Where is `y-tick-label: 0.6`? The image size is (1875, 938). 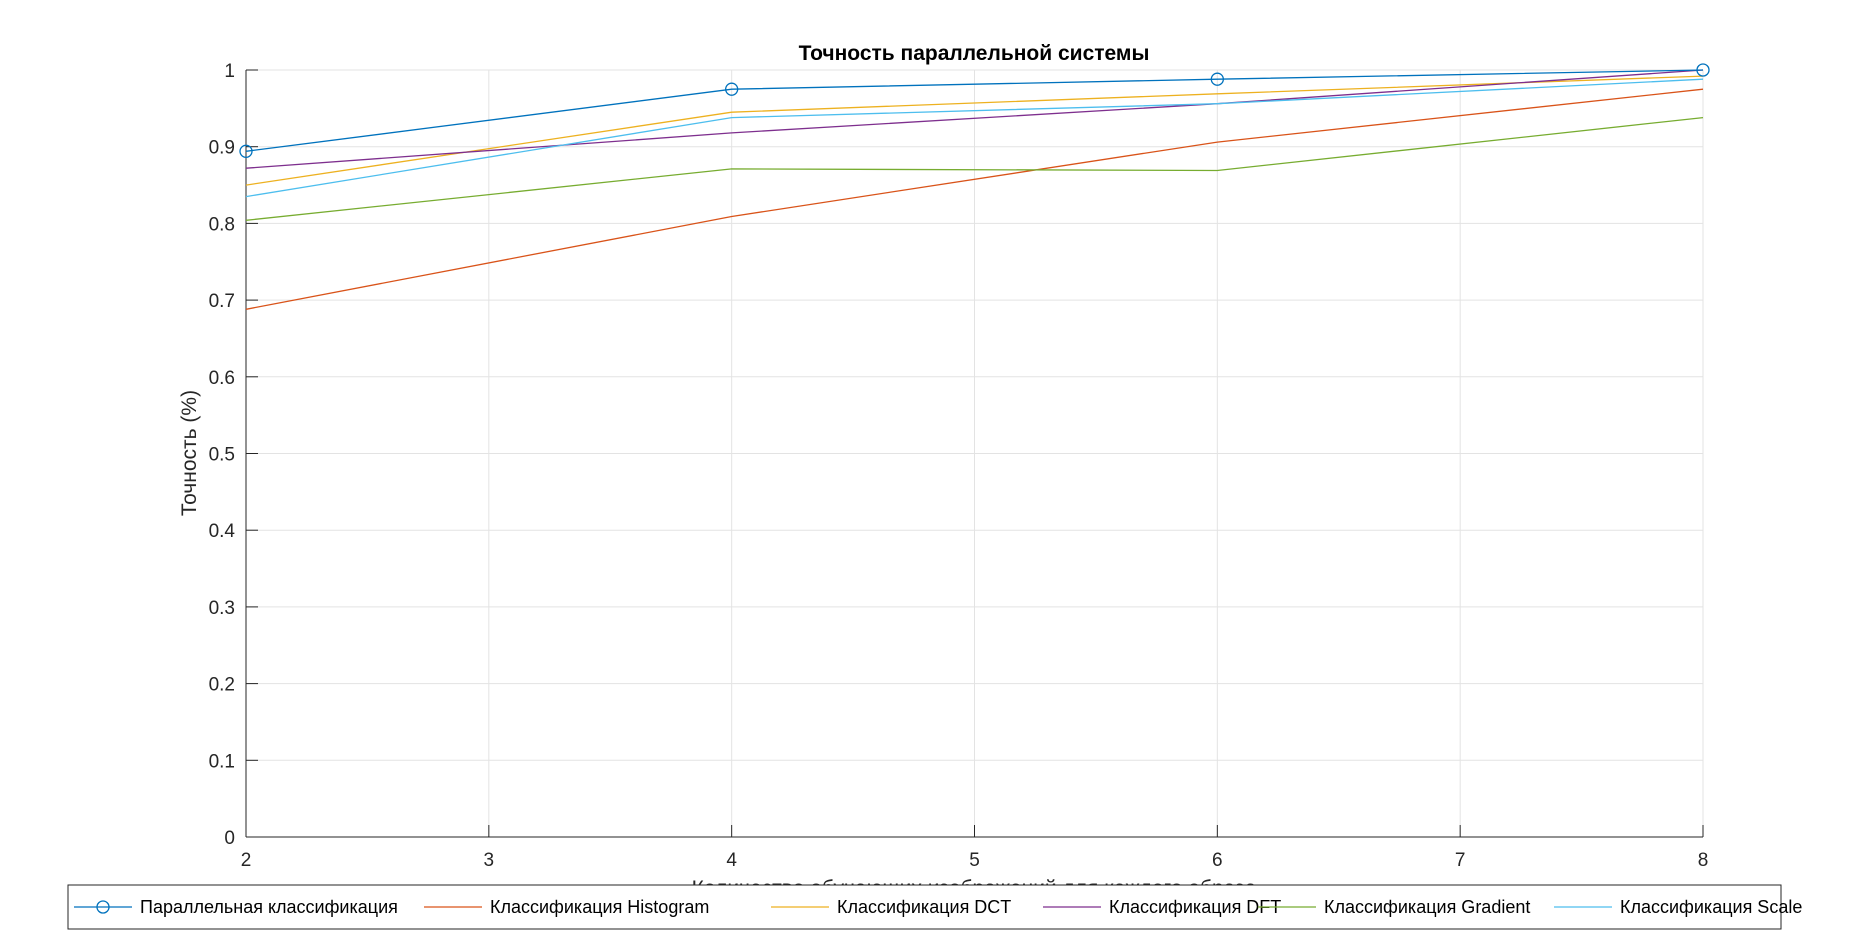 y-tick-label: 0.6 is located at coordinates (222, 378).